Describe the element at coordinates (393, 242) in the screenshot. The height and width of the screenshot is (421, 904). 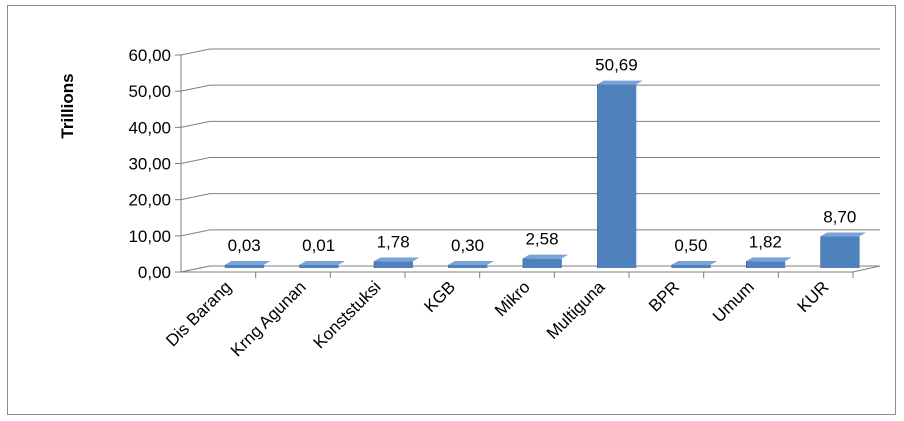
I see `data-label: 1,78` at that location.